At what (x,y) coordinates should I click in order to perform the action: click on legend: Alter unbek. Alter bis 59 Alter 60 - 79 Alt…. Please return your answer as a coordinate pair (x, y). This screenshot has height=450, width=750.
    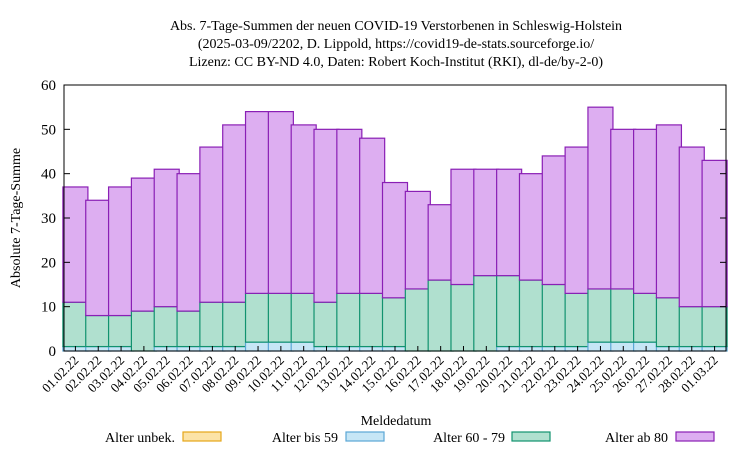
    Looking at the image, I should click on (410, 438).